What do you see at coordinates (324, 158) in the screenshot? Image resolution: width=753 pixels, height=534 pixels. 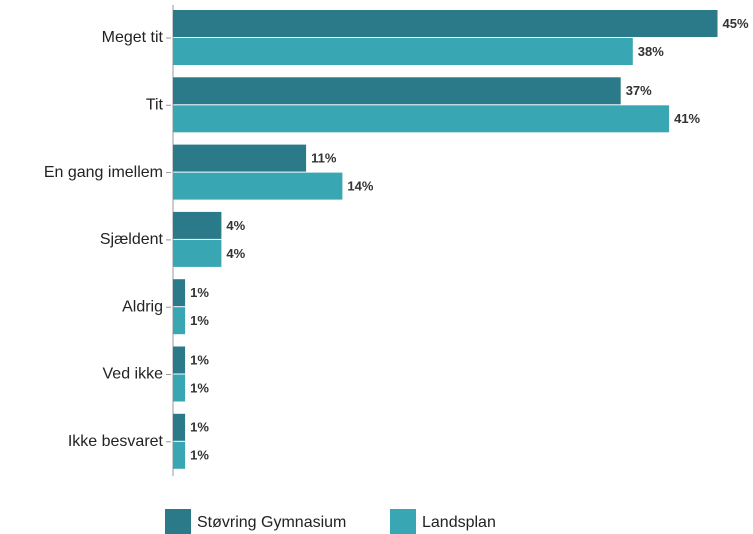 I see `value-label: 11%` at bounding box center [324, 158].